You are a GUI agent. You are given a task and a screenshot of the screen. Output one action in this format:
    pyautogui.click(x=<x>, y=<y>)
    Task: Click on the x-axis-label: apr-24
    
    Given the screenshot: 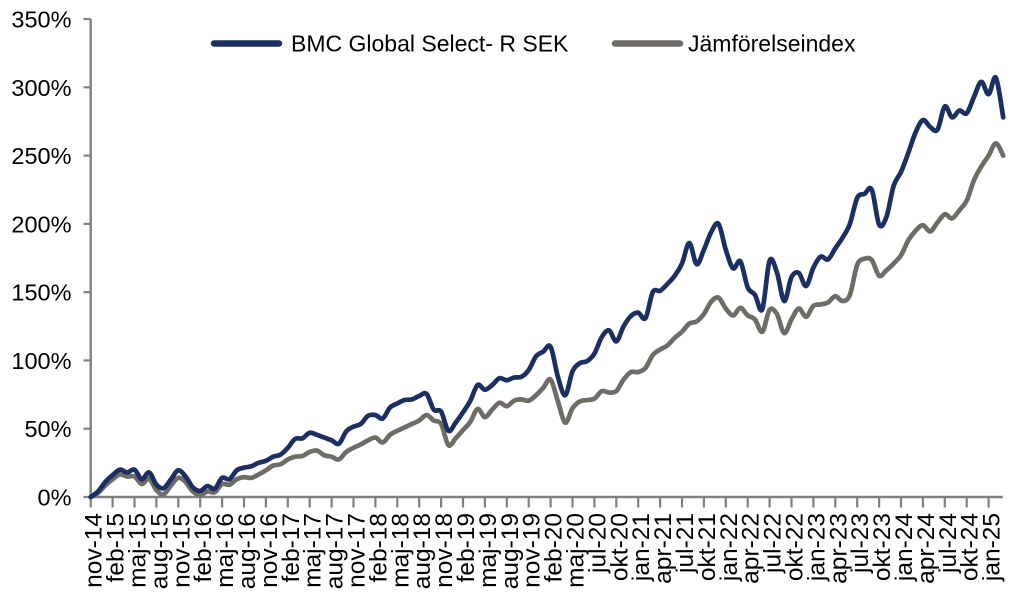 What is the action you would take?
    pyautogui.click(x=926, y=548)
    